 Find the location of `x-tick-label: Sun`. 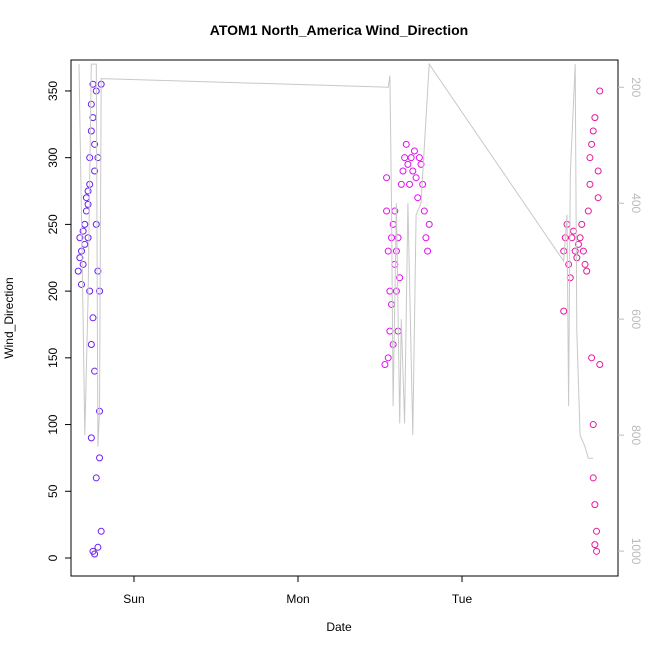

x-tick-label: Sun is located at coordinates (133, 599).